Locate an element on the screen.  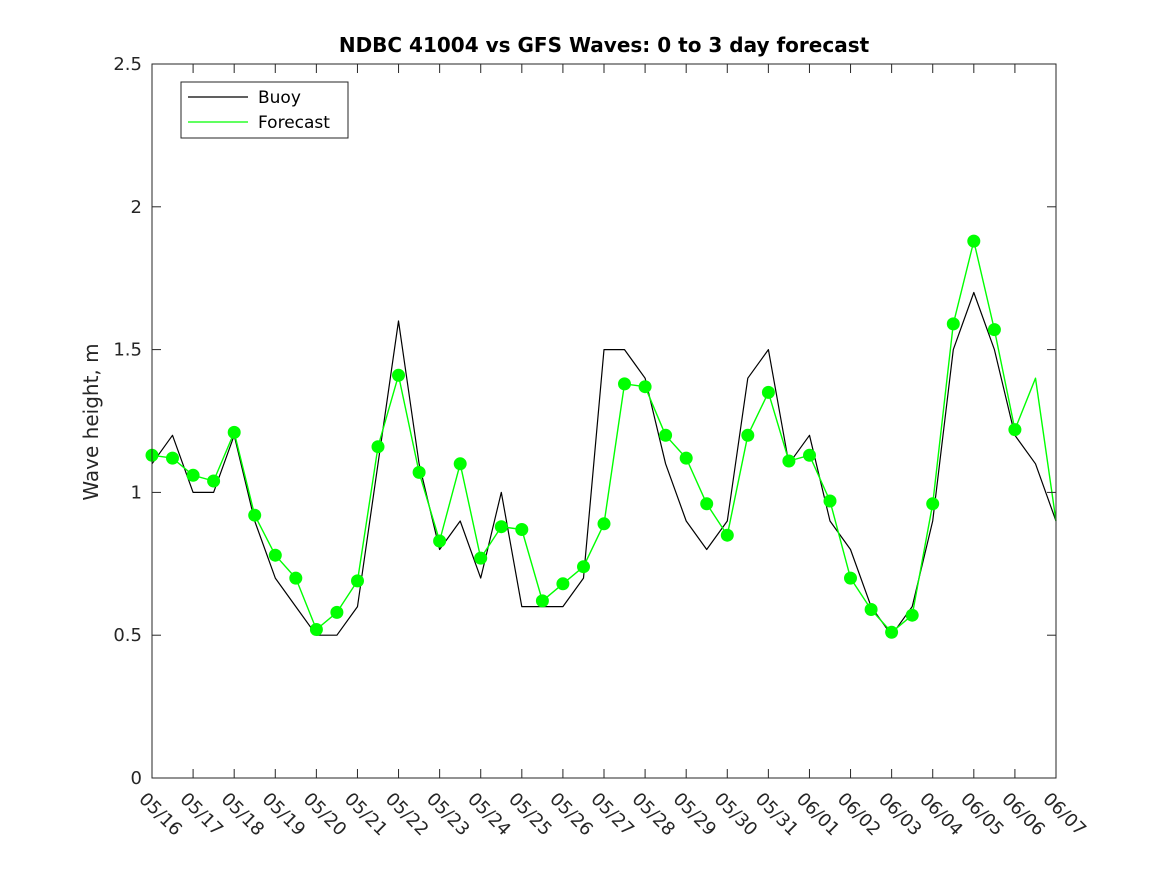
y-tick-label: 1 is located at coordinates (136, 492).